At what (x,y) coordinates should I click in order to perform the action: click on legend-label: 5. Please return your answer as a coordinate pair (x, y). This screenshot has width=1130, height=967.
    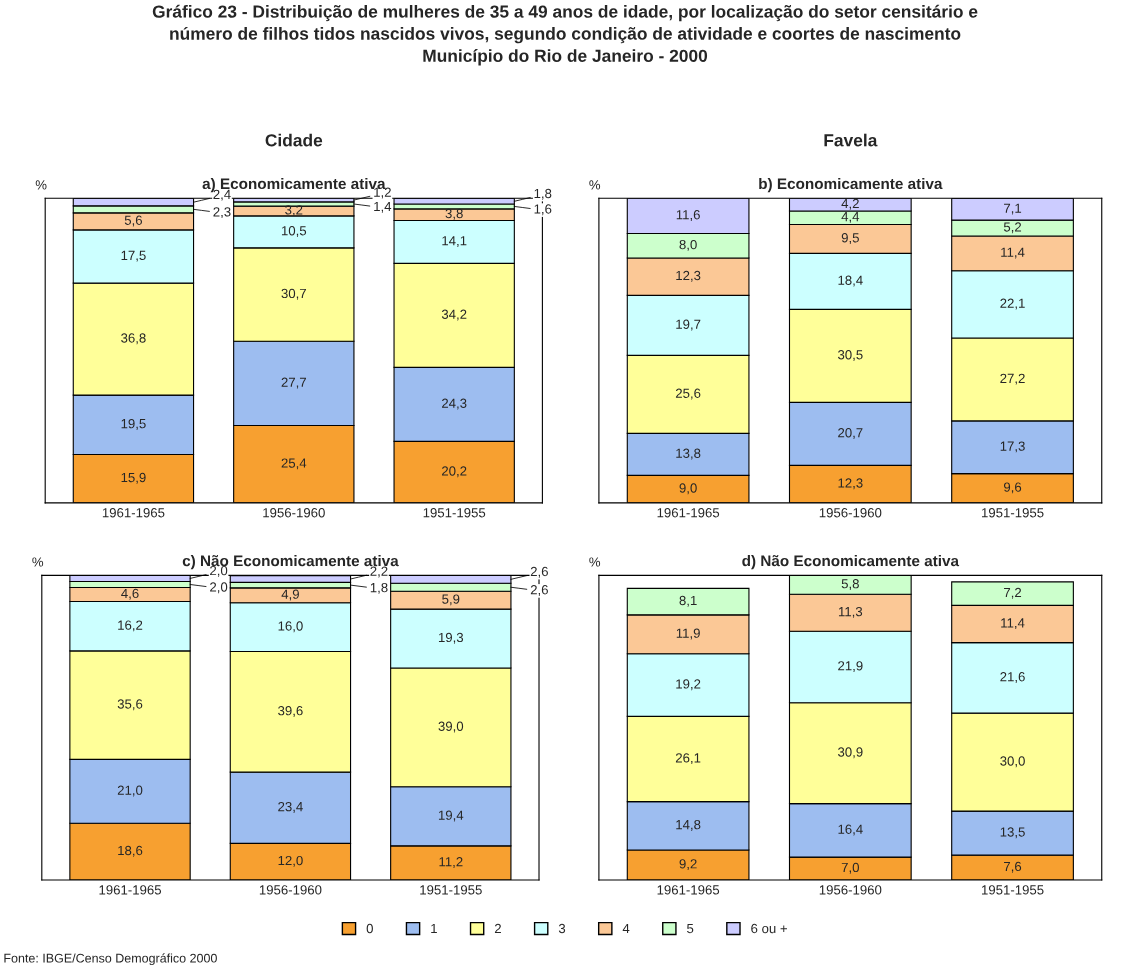
    Looking at the image, I should click on (690, 928).